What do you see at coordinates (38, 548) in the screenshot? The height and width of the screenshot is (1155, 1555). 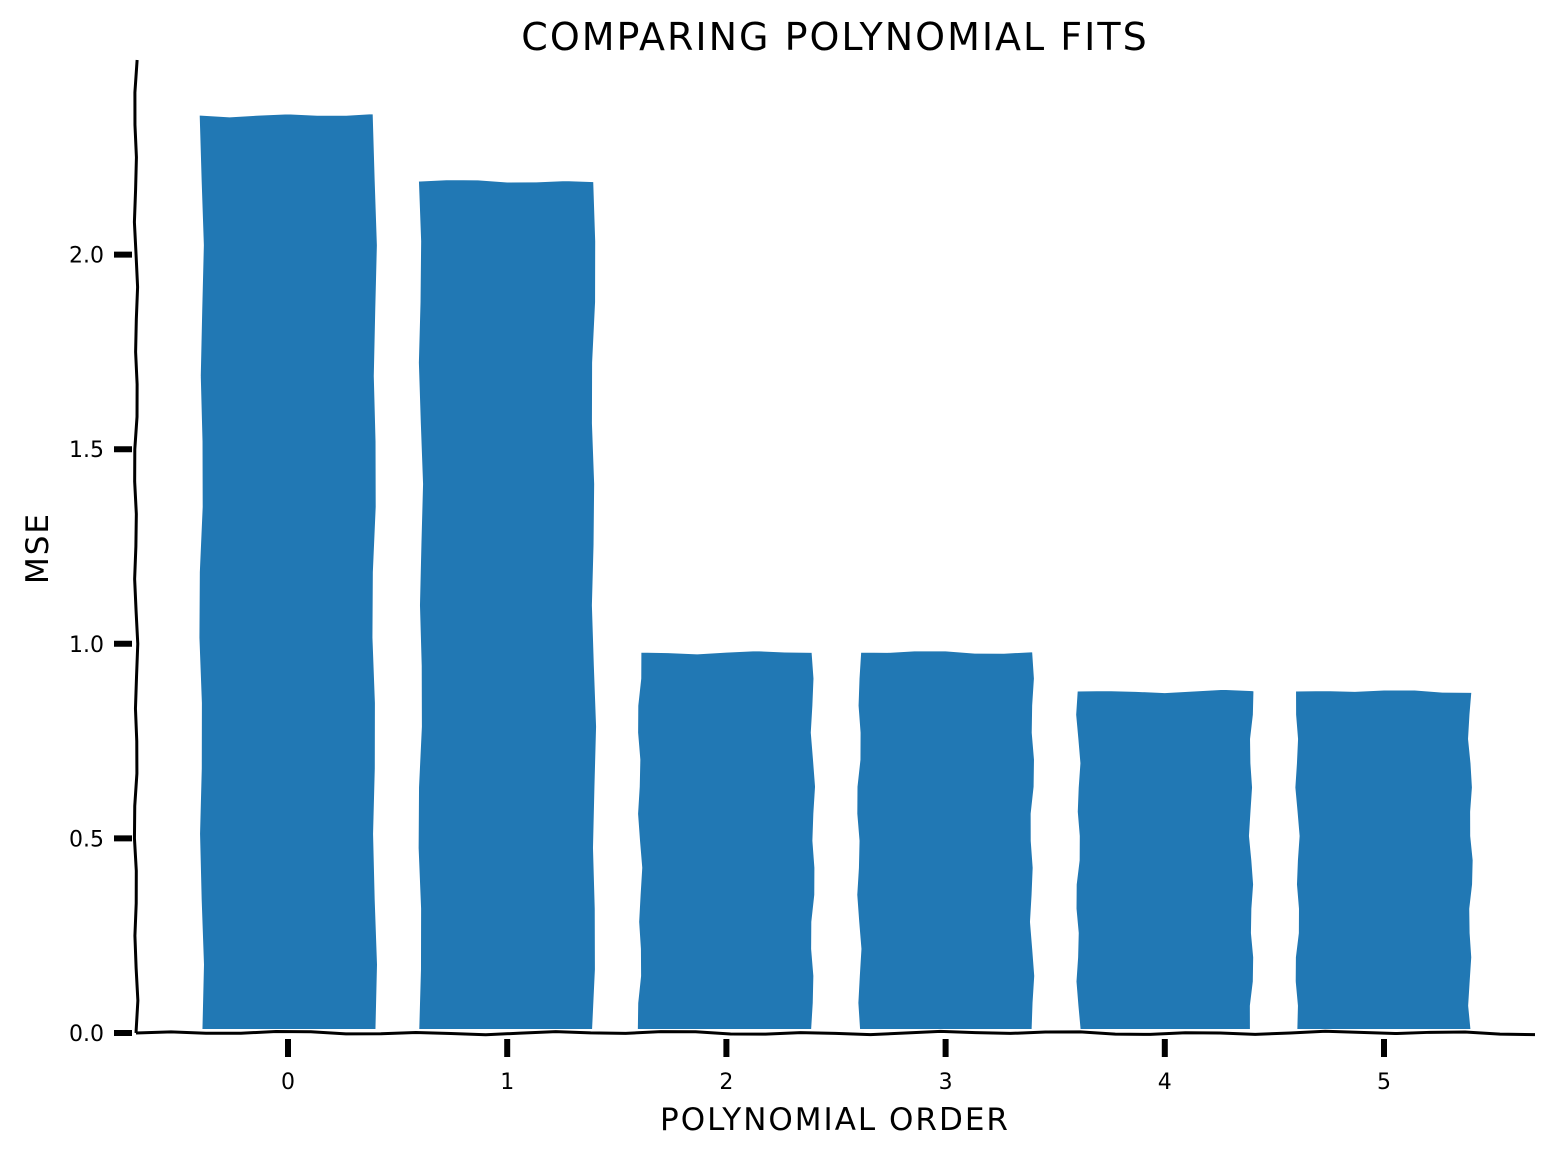 I see `y-axis-title: MSE` at bounding box center [38, 548].